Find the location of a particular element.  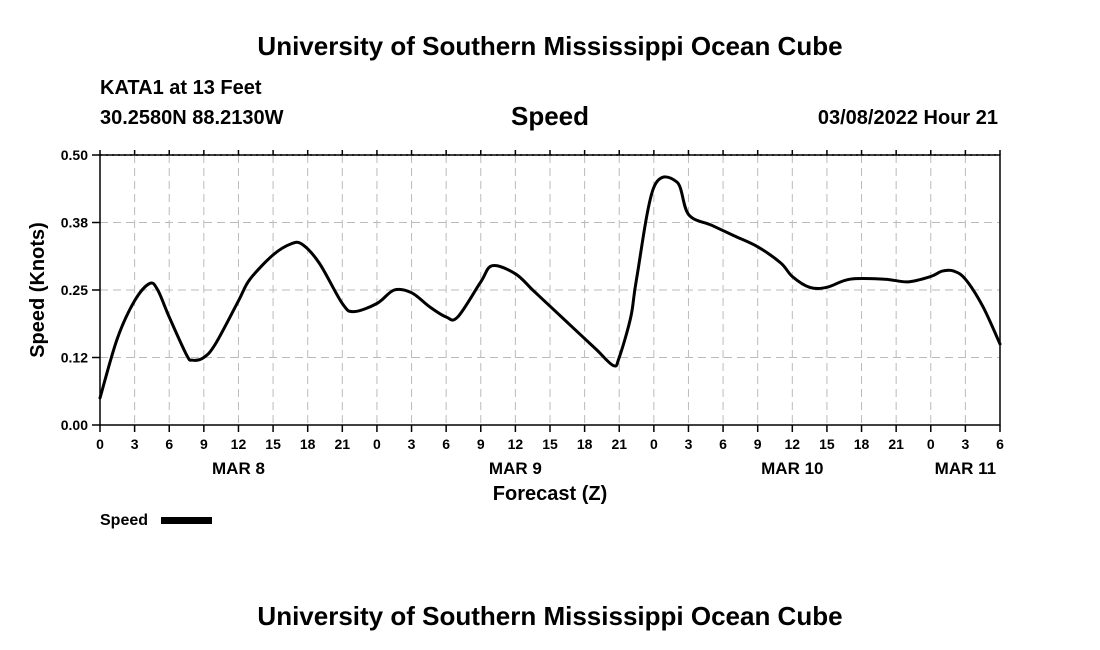

day-label: MAR 11 is located at coordinates (965, 468).